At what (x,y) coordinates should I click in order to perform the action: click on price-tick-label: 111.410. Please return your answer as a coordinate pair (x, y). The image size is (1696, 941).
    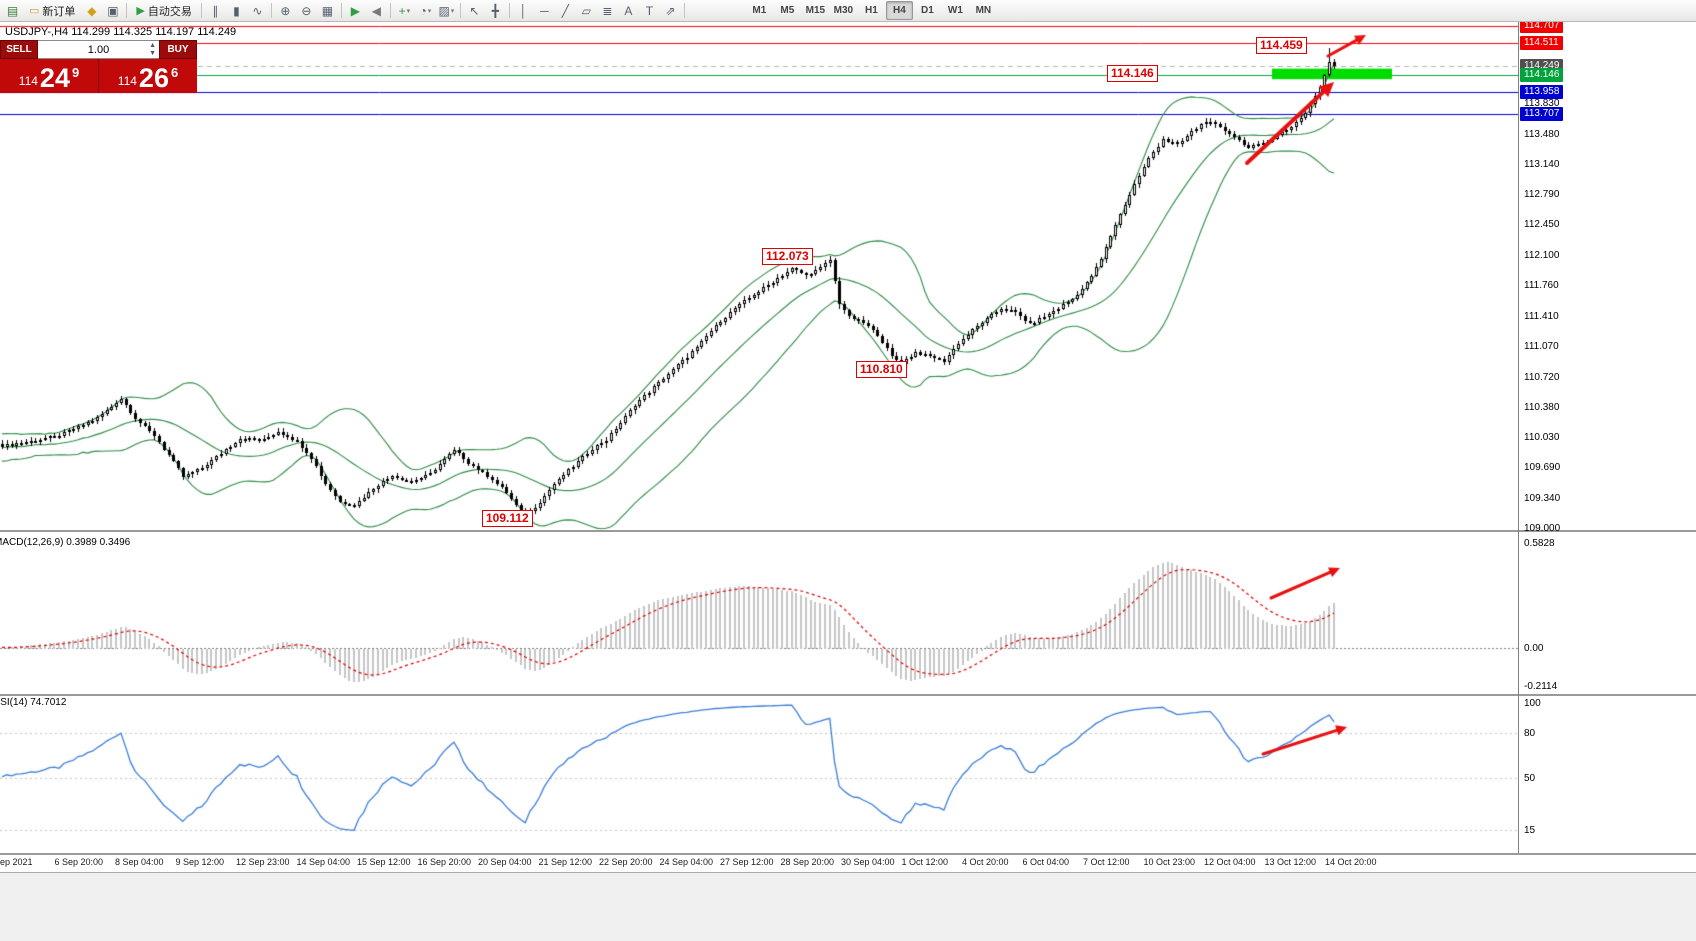
    Looking at the image, I should click on (1541, 316).